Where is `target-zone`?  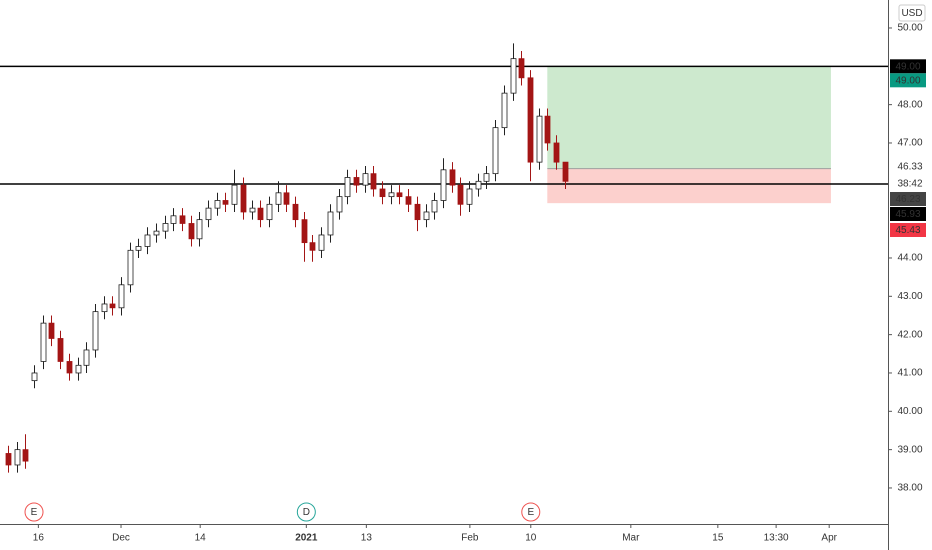
target-zone is located at coordinates (689, 117).